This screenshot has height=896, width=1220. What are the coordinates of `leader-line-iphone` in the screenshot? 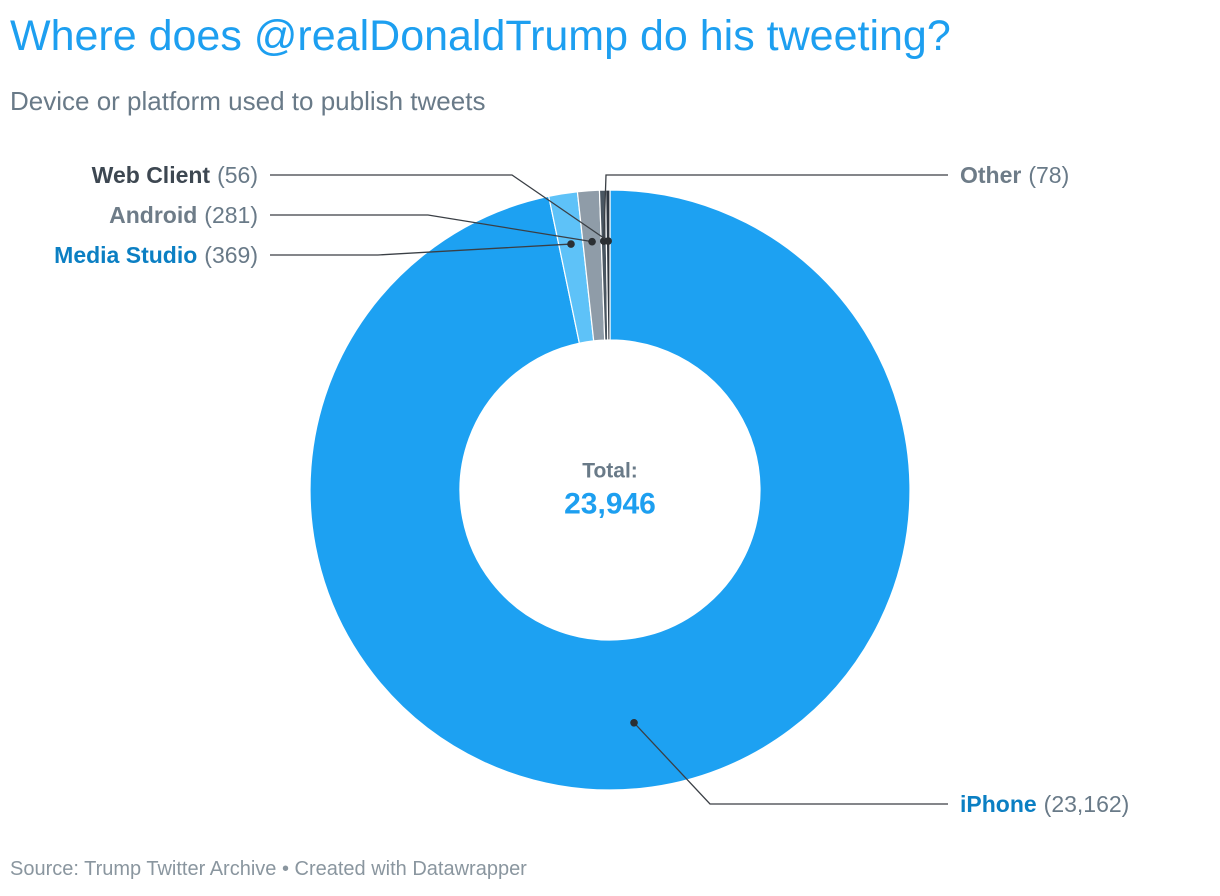 It's located at (790, 763).